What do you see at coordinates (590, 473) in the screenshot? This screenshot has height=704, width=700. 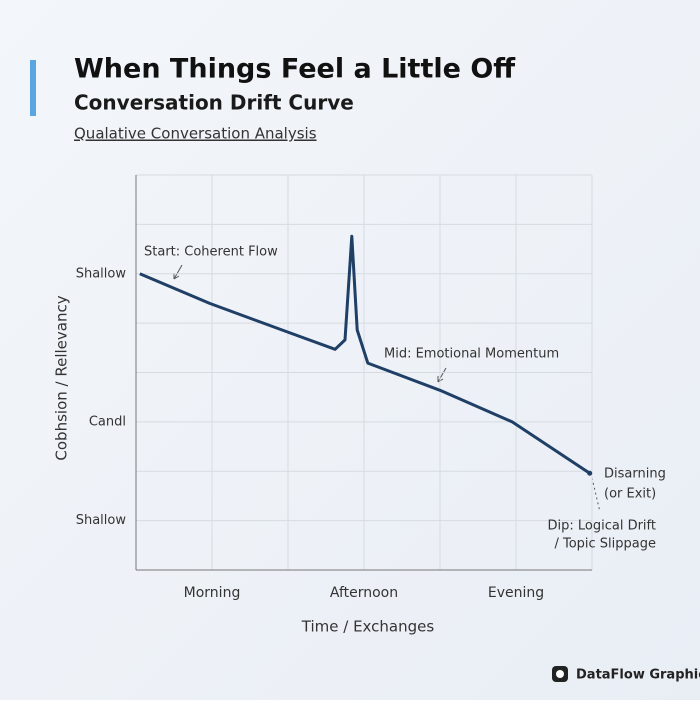 I see `end-point` at bounding box center [590, 473].